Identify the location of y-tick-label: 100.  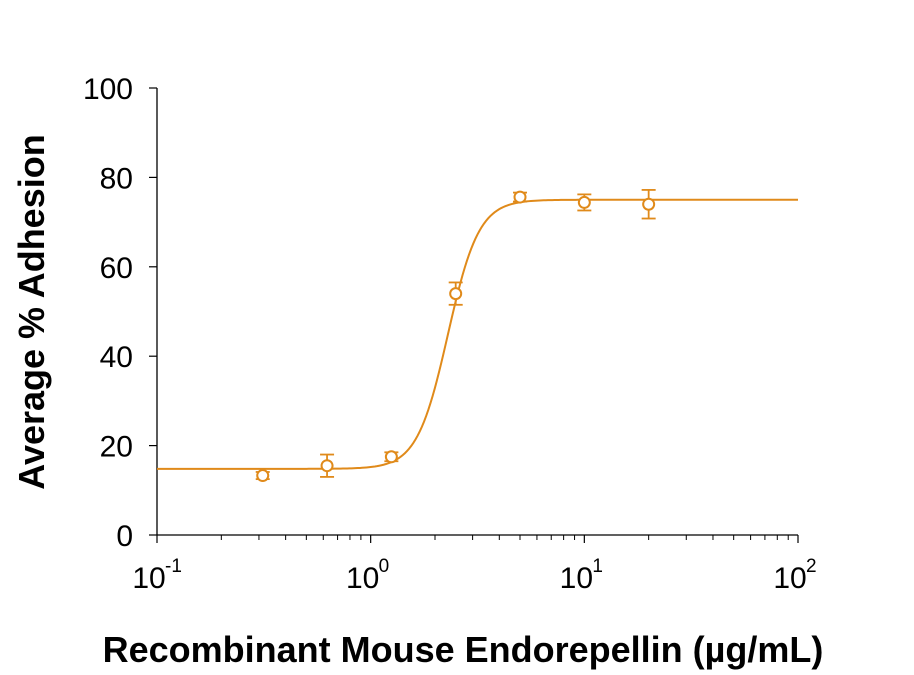
(108, 89).